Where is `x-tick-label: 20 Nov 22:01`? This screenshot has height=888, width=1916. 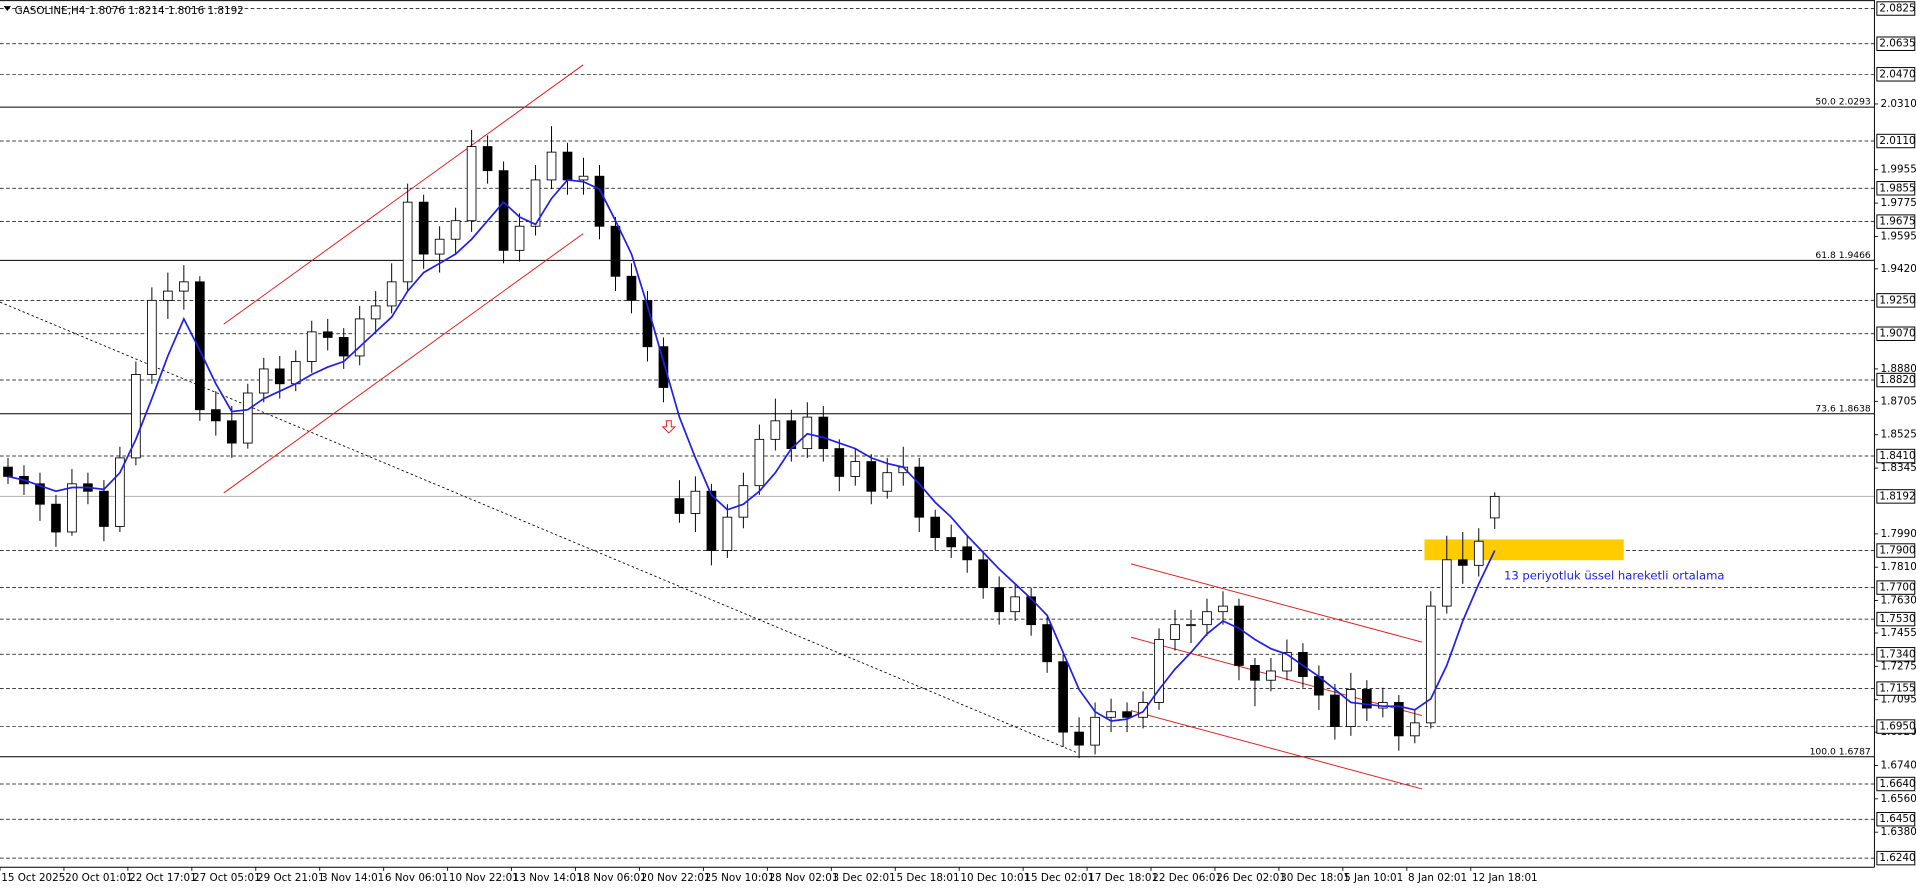
x-tick-label: 20 Nov 22:01 is located at coordinates (676, 878).